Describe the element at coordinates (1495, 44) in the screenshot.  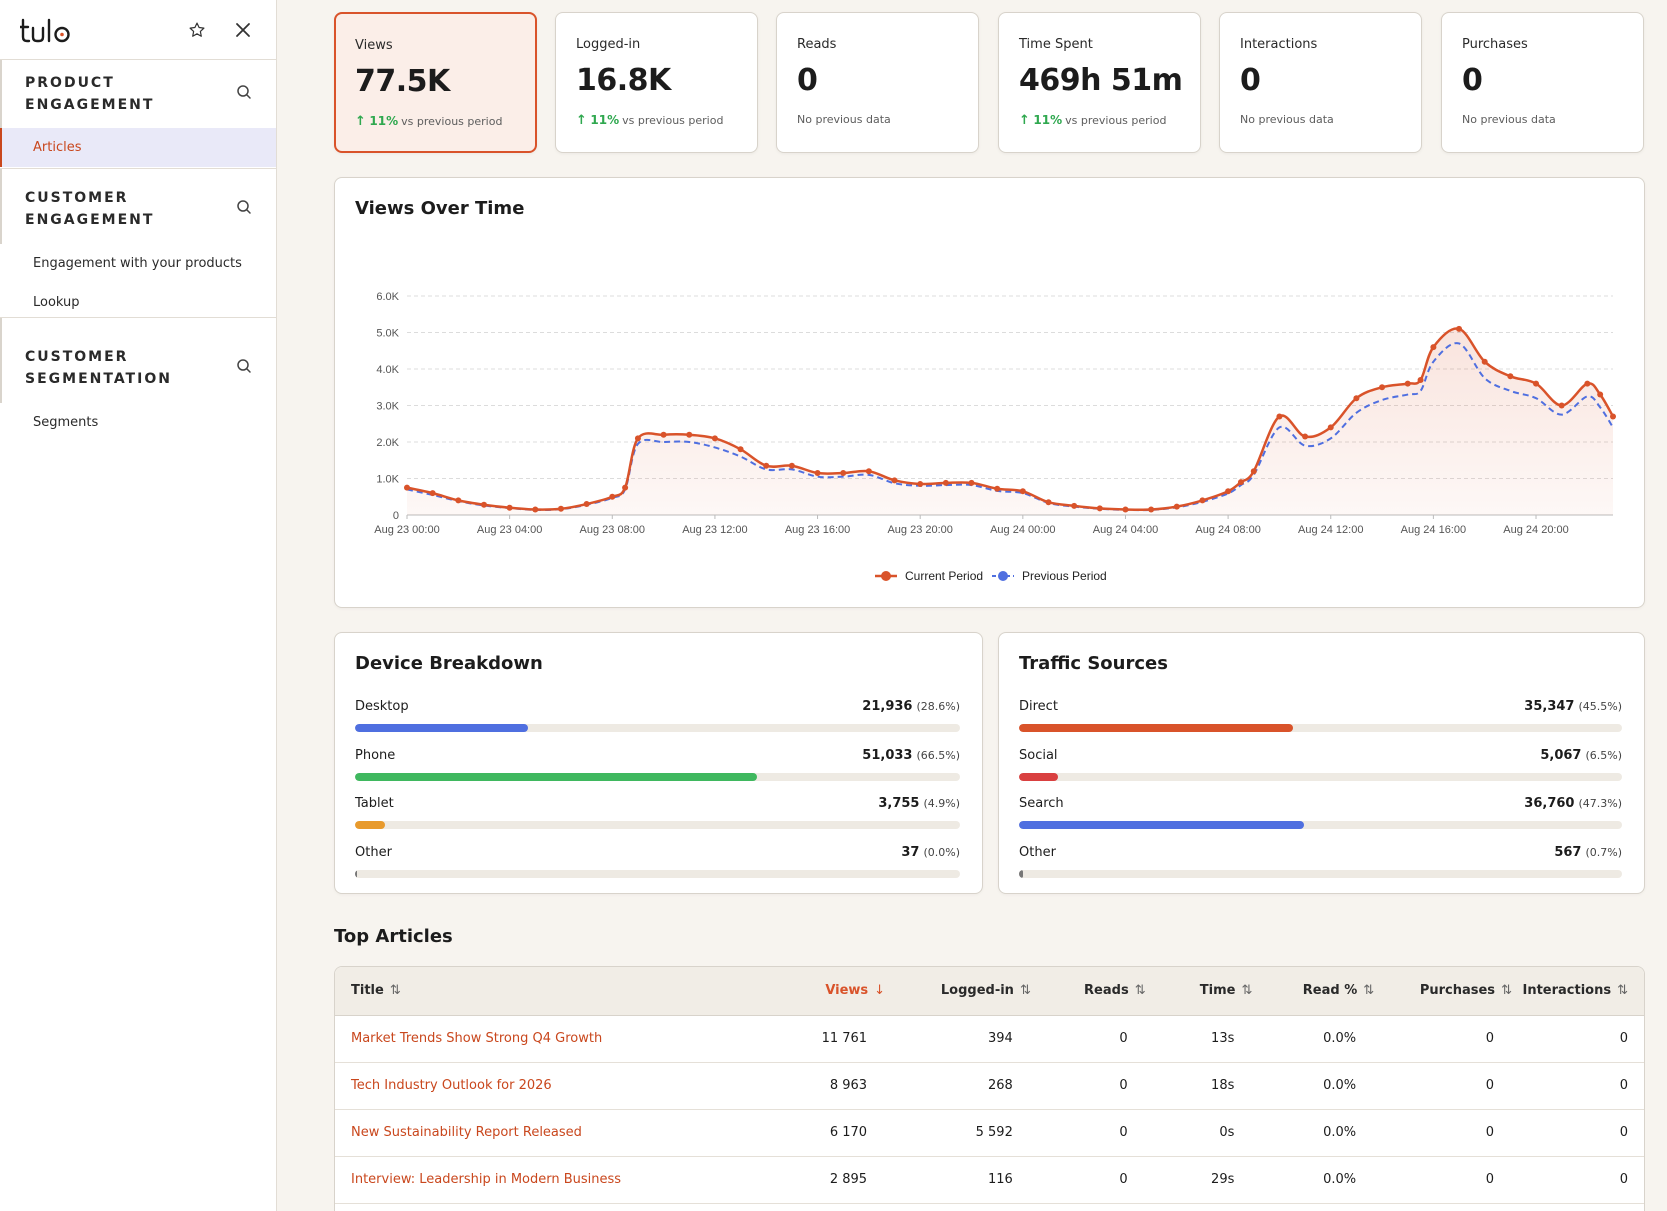
I see `kpi-label: Purchases` at that location.